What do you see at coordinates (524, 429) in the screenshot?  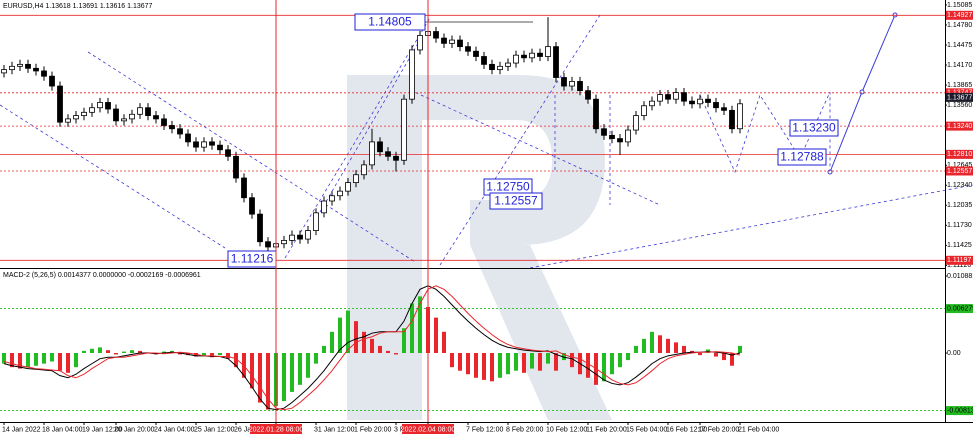 I see `x-tick-label: 8 Feb 20:00` at bounding box center [524, 429].